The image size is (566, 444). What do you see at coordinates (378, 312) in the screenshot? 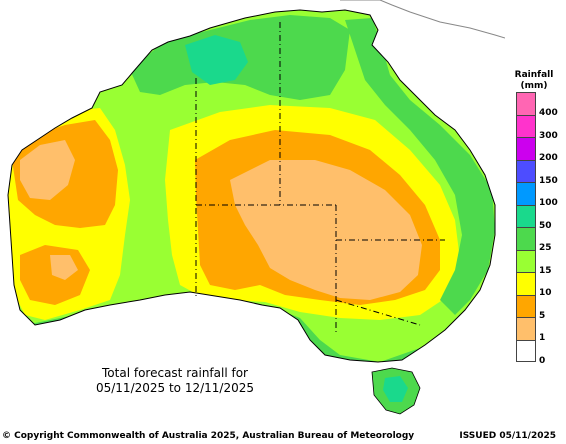
I see `border-nsw-vic` at bounding box center [378, 312].